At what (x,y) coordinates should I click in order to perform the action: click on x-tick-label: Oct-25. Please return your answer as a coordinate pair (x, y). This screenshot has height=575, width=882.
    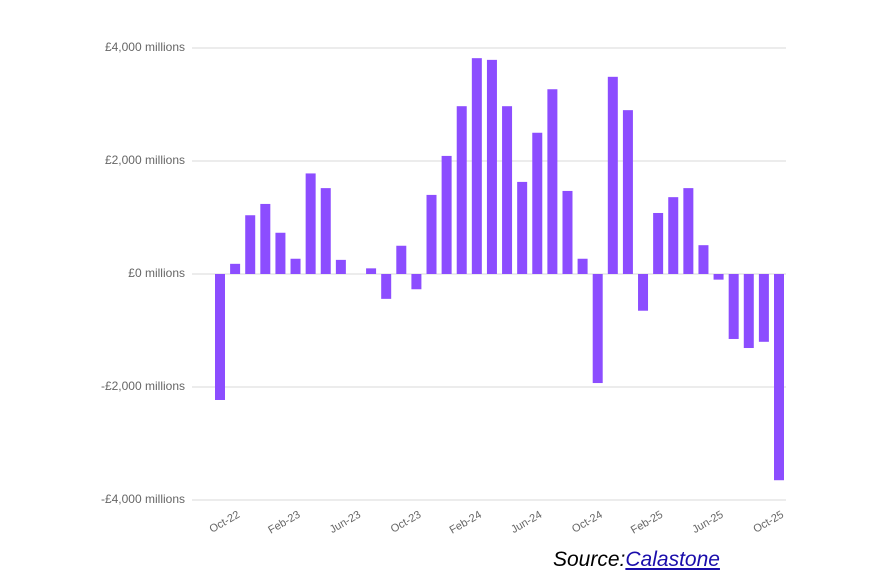
    Looking at the image, I should click on (768, 522).